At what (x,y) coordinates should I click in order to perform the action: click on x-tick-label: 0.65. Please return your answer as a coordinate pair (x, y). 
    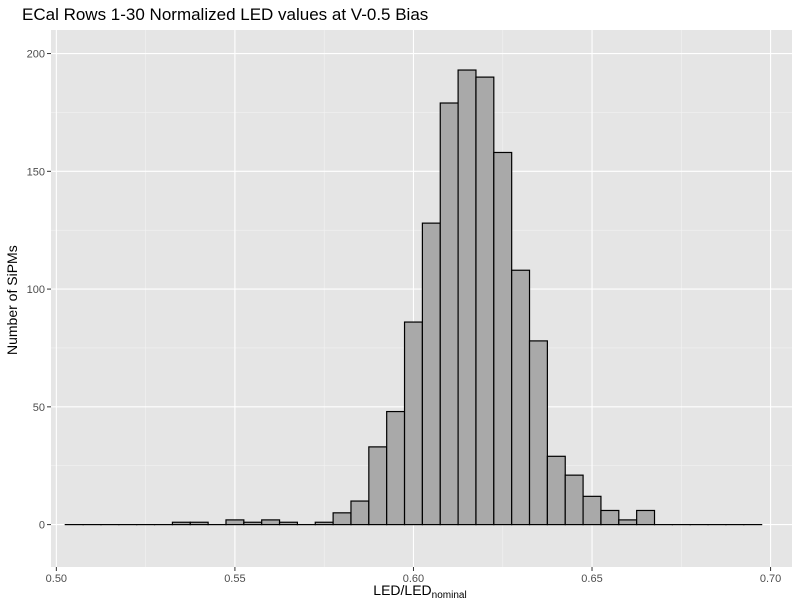
    Looking at the image, I should click on (591, 579).